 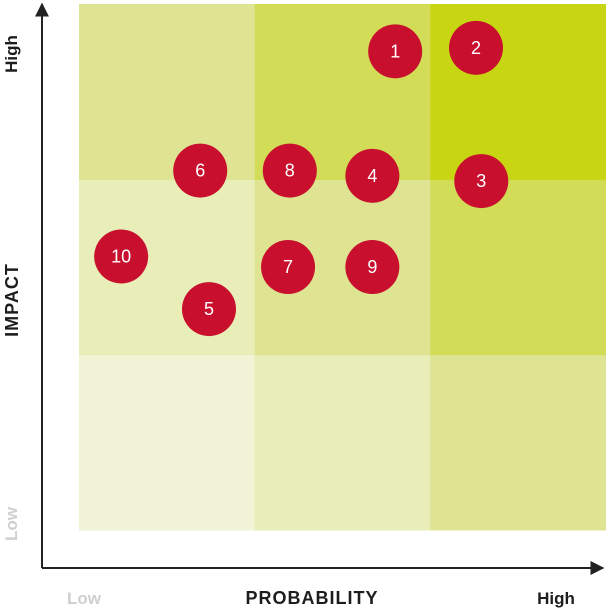 What do you see at coordinates (311, 598) in the screenshot?
I see `x-axis-title: PROBABILITY` at bounding box center [311, 598].